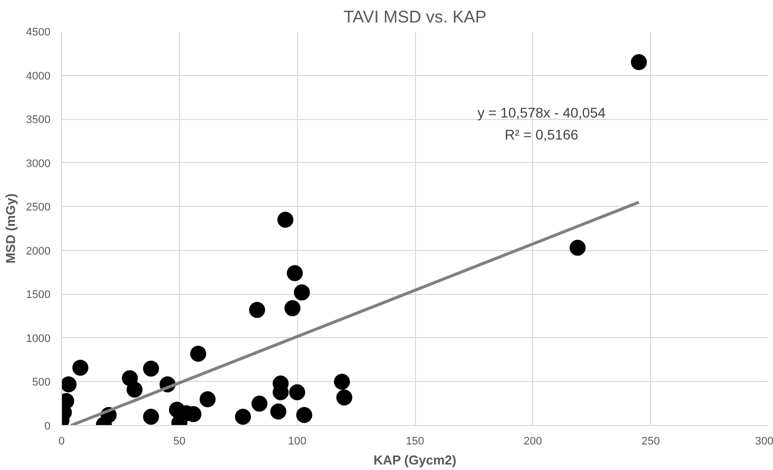  What do you see at coordinates (650, 442) in the screenshot?
I see `x-tick-label: 250` at bounding box center [650, 442].